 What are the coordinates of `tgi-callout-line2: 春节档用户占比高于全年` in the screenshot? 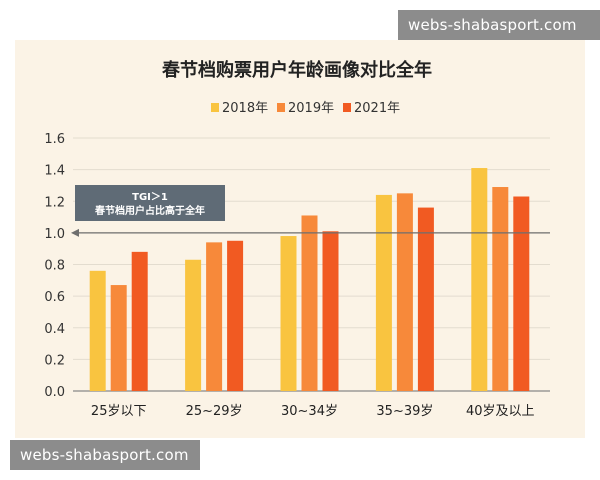 It's located at (150, 210).